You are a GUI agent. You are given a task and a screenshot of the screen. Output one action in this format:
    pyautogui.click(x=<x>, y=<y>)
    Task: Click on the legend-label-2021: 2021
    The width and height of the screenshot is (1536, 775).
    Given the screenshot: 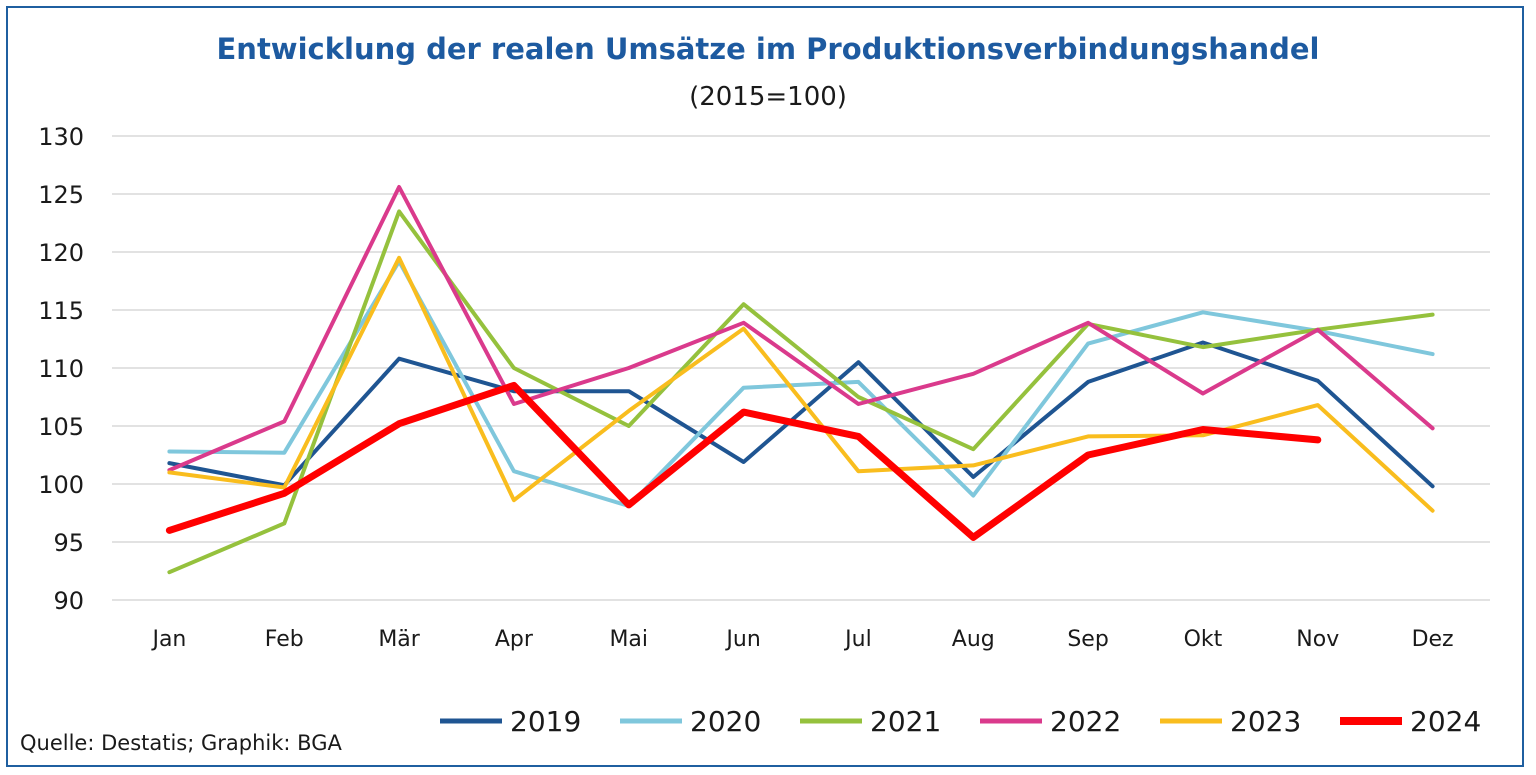 What is the action you would take?
    pyautogui.click(x=905, y=721)
    